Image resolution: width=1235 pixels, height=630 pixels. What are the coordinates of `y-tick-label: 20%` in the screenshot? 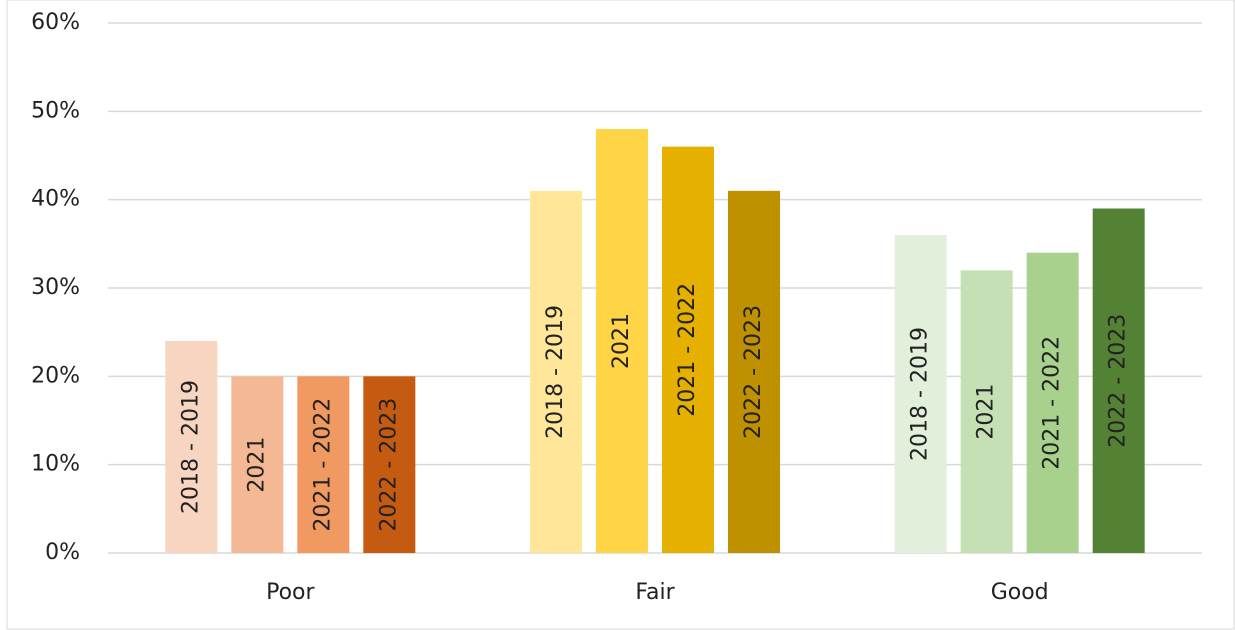 It's located at (55, 375).